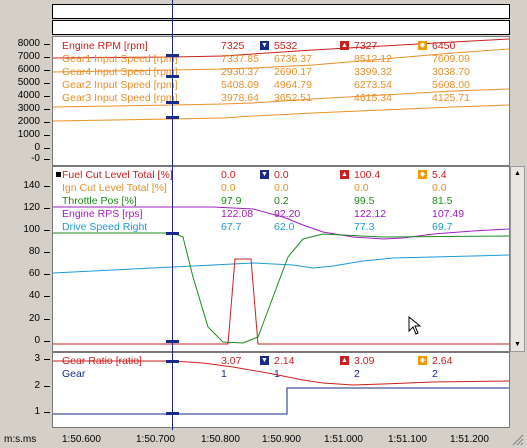 This screenshot has width=527, height=448. I want to click on value-max: 77.3, so click(364, 227).